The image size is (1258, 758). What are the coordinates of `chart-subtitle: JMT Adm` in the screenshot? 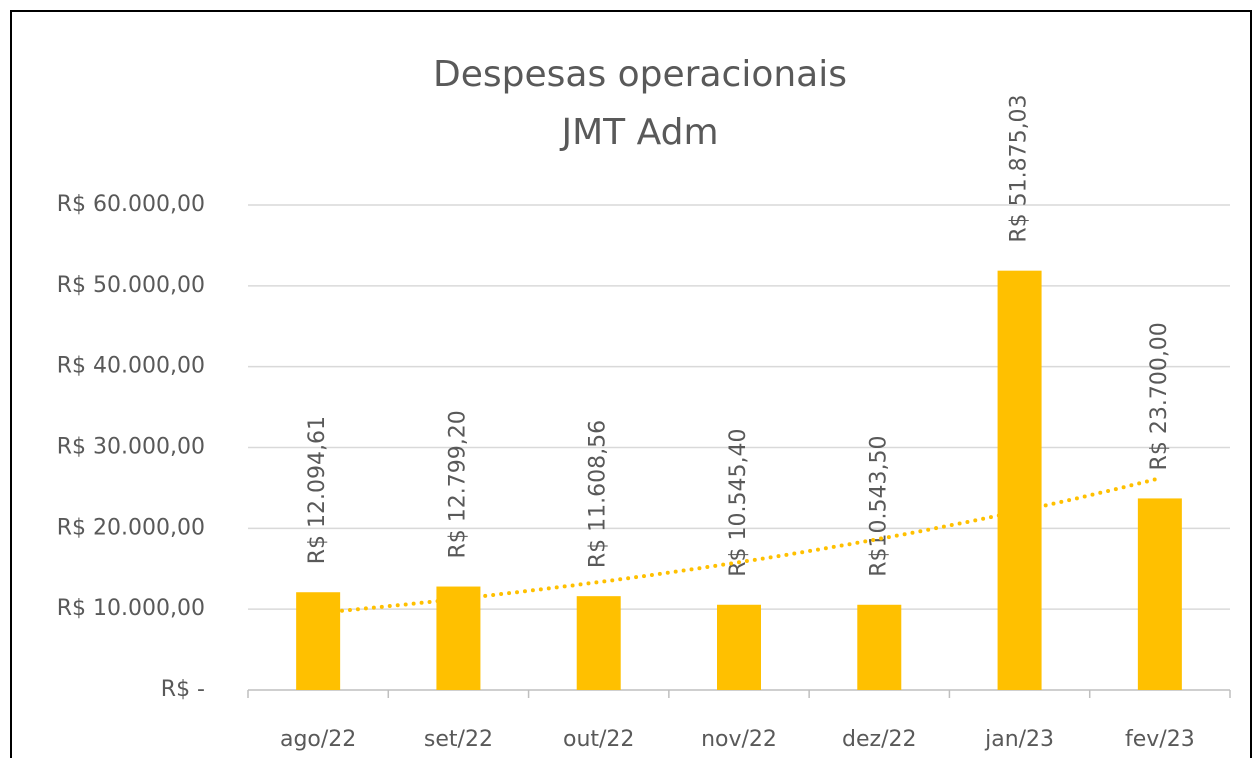 It's located at (638, 132).